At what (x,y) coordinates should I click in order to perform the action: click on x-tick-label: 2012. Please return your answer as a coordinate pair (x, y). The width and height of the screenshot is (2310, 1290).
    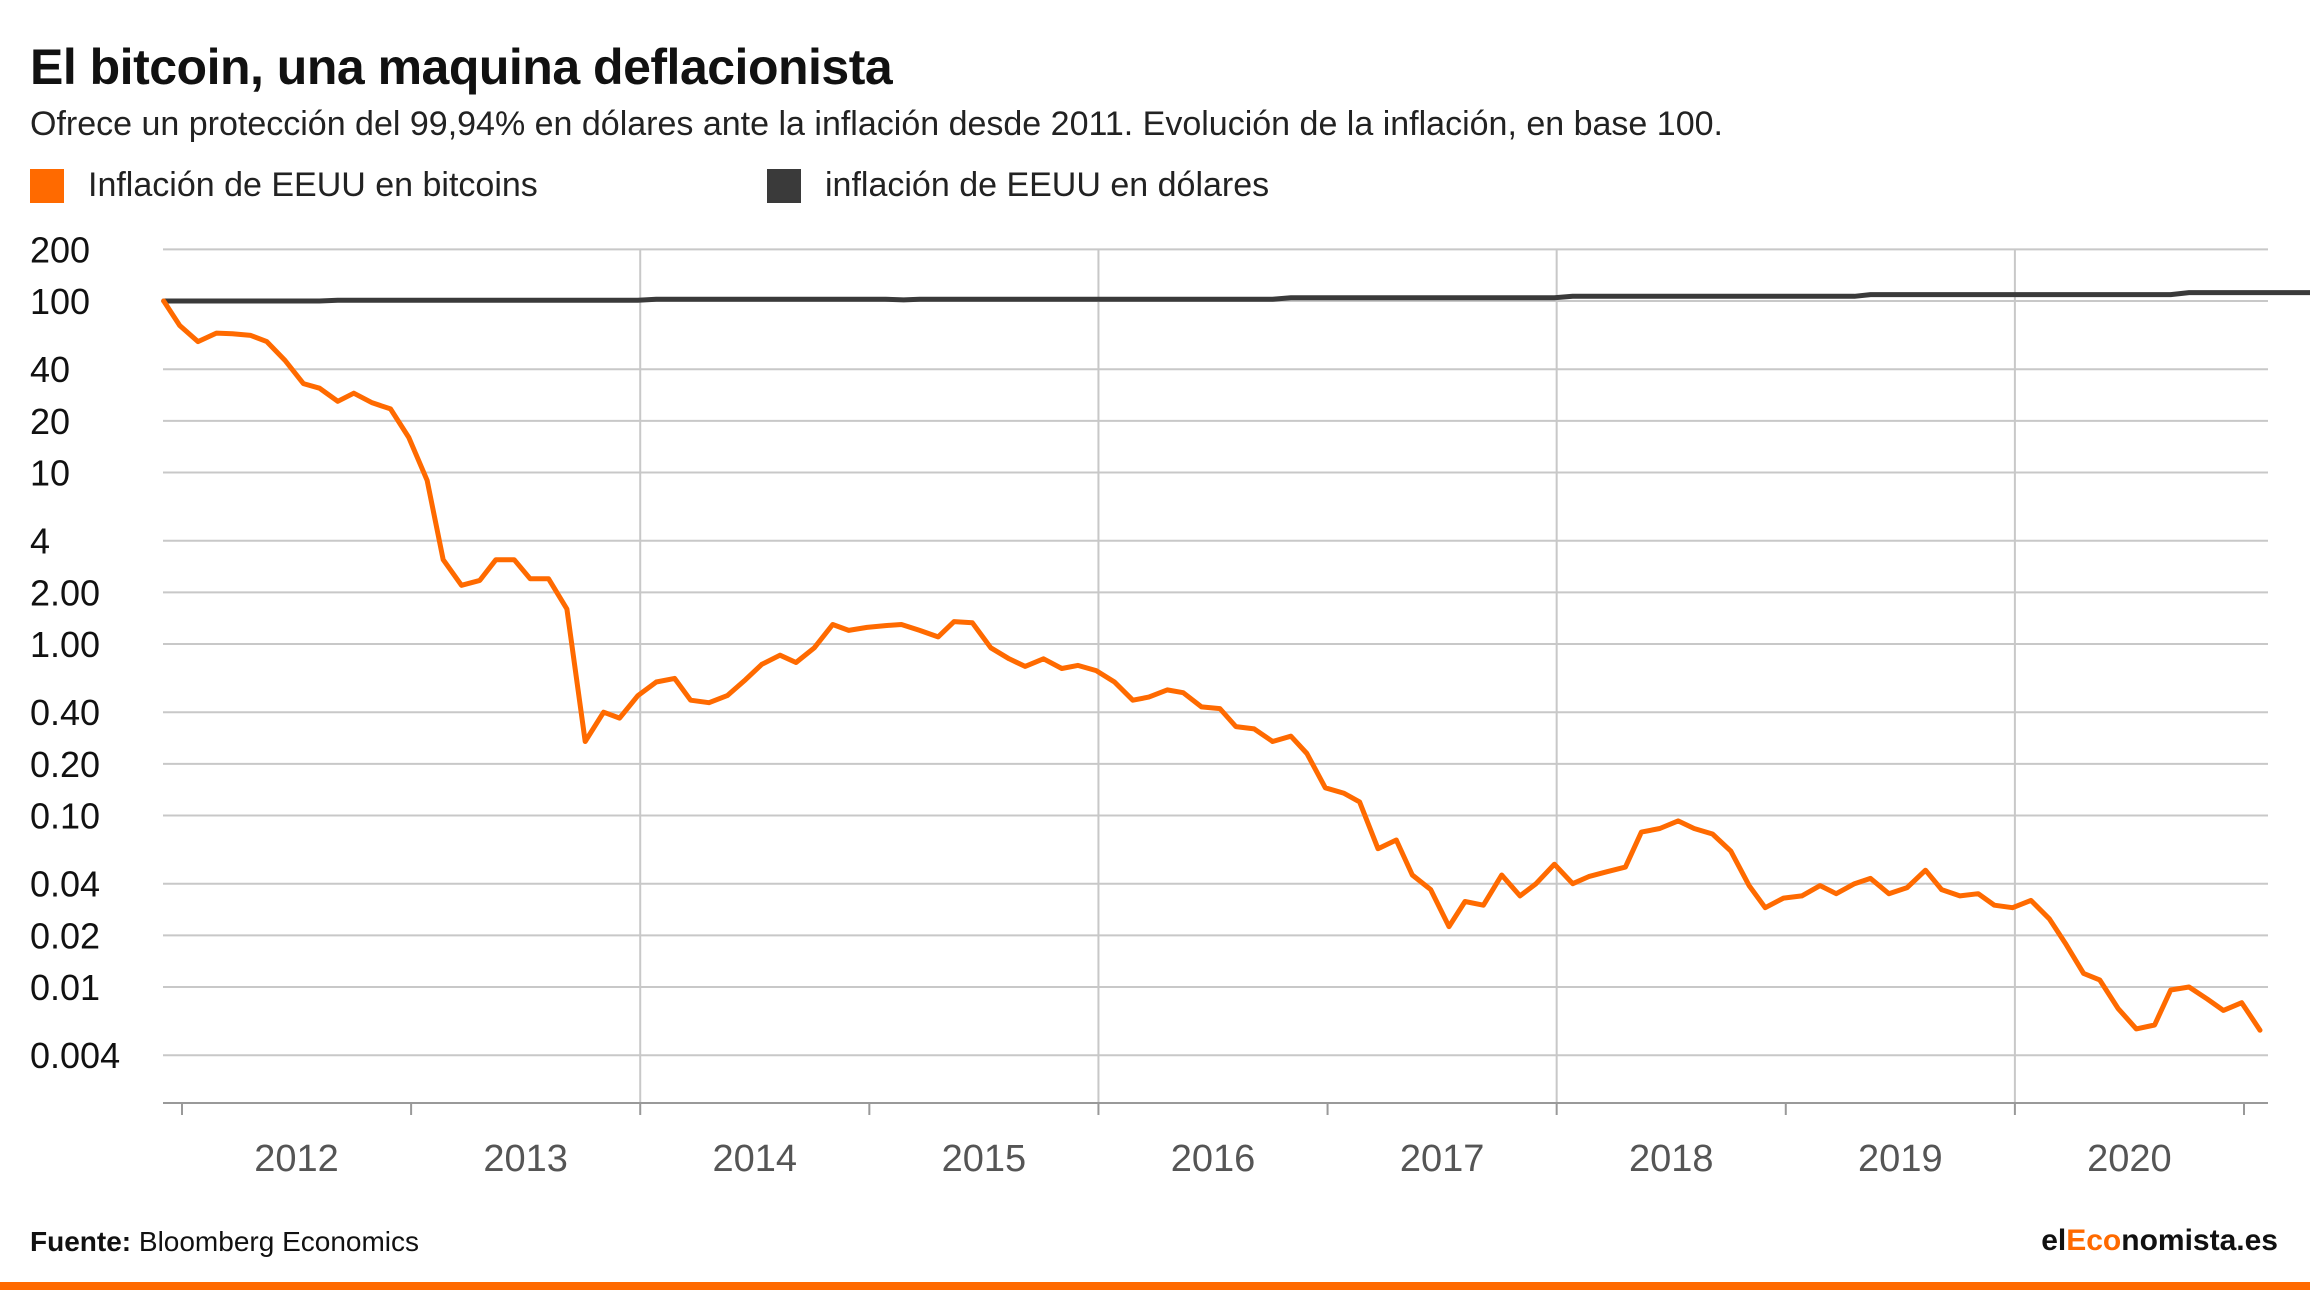
    Looking at the image, I should click on (296, 1159).